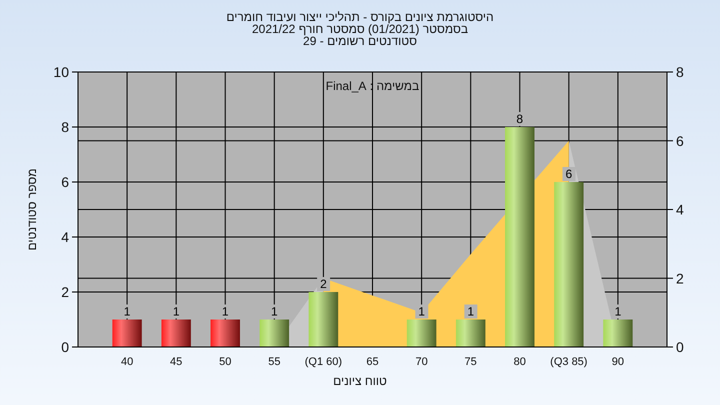 The width and height of the screenshot is (720, 405). Describe the element at coordinates (680, 347) in the screenshot. I see `y2-tick-label: 0` at that location.